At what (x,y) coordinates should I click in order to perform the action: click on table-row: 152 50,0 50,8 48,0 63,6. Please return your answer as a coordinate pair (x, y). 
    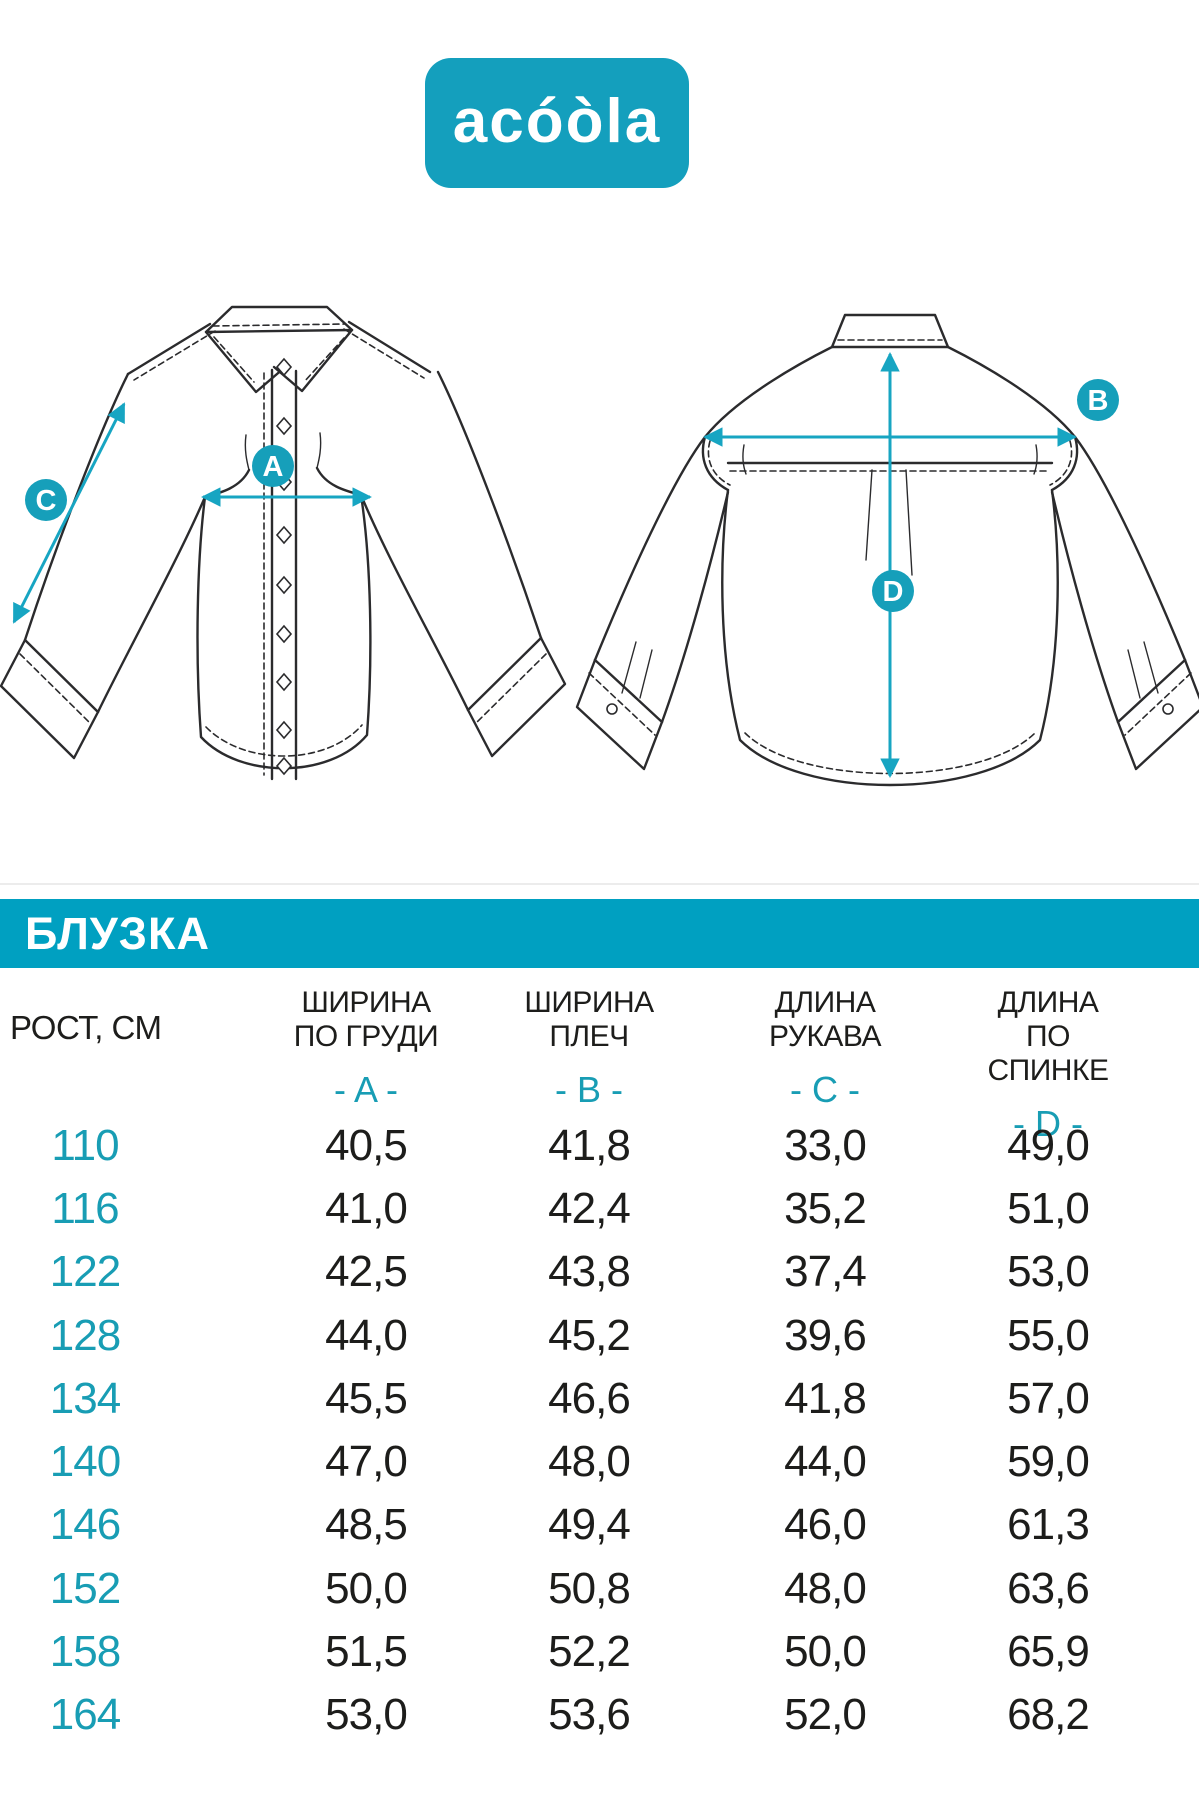
    Looking at the image, I should click on (599, 1589).